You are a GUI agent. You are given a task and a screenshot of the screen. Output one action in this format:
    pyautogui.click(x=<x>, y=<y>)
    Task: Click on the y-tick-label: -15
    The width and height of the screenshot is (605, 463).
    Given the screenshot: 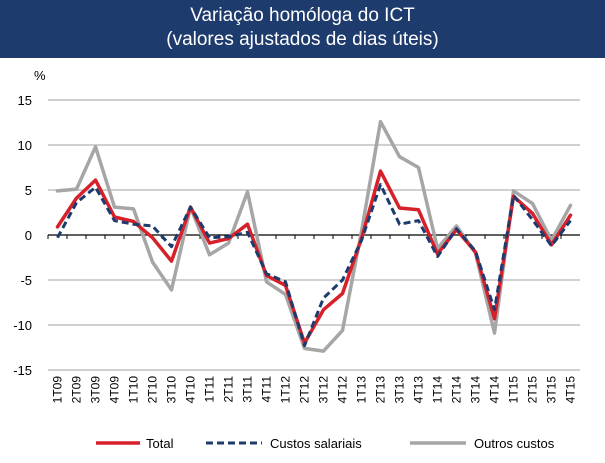 What is the action you would take?
    pyautogui.click(x=22, y=370)
    